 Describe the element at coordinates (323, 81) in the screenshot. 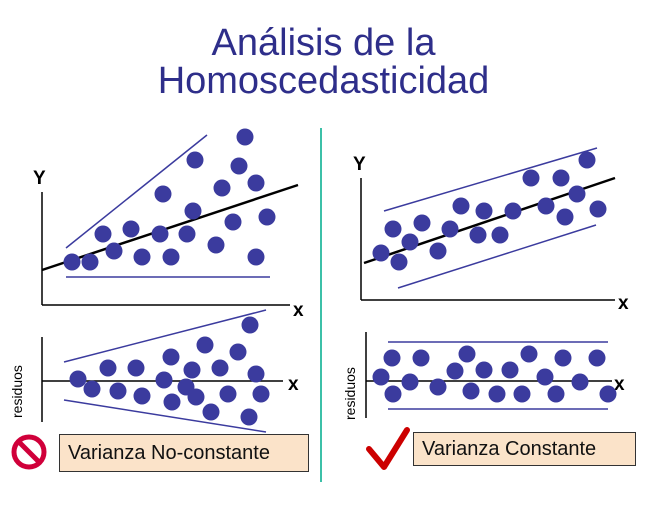

I see `title-line-2: Homoscedasticidad` at that location.